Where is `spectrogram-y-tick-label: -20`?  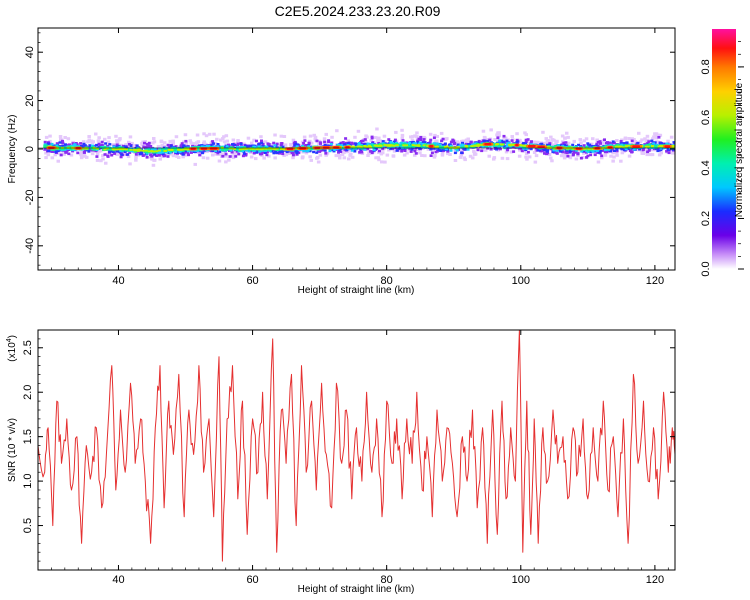 spectrogram-y-tick-label: -20 is located at coordinates (30, 197).